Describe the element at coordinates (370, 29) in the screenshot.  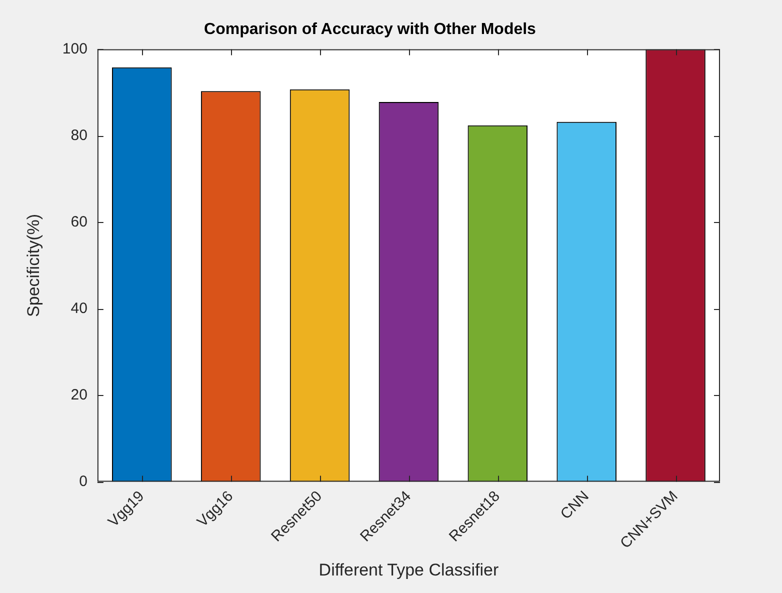
I see `chart-title: Comparison of Accuracy with Other Models` at that location.